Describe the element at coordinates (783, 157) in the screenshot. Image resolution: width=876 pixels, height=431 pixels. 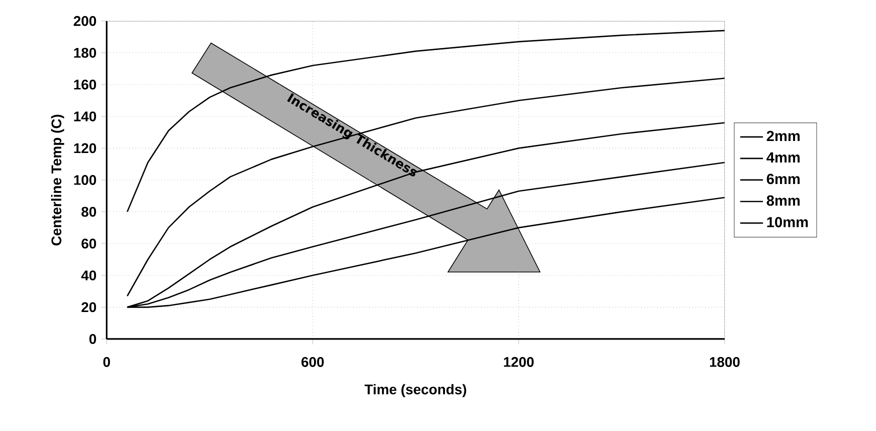
I see `legend-label: 4mm` at that location.